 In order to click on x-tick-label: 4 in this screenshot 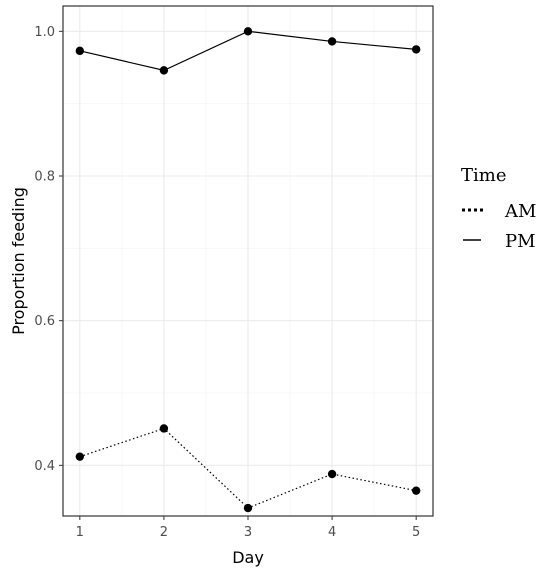, I will do `click(332, 532)`.